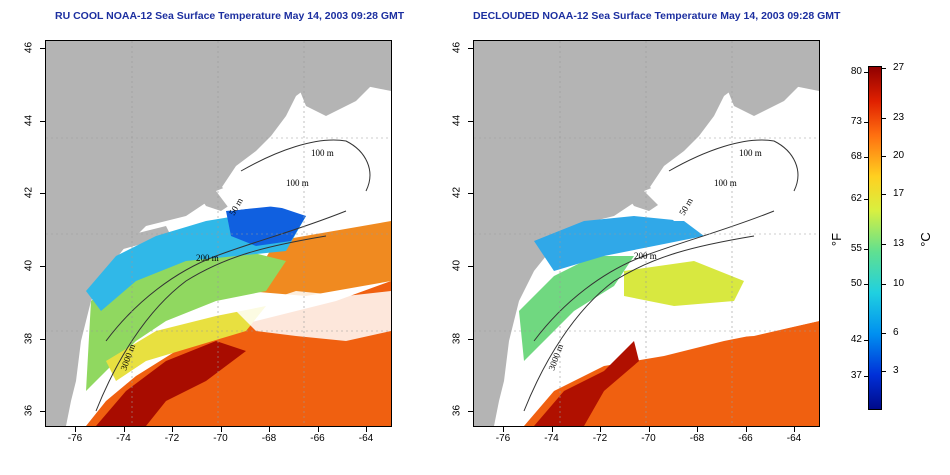  I want to click on celsius-tick-label: 20, so click(899, 155).